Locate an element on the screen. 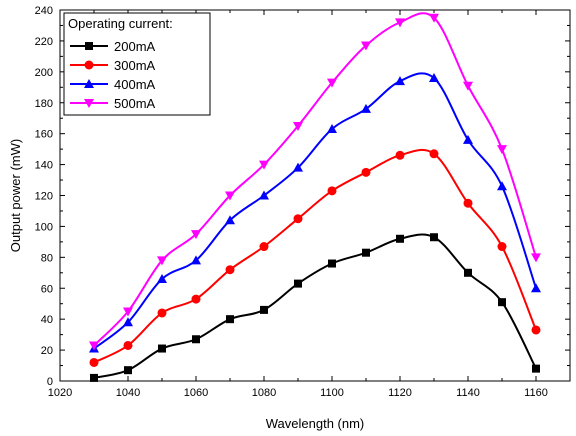  legend-item-200mA: 200mA is located at coordinates (113, 46).